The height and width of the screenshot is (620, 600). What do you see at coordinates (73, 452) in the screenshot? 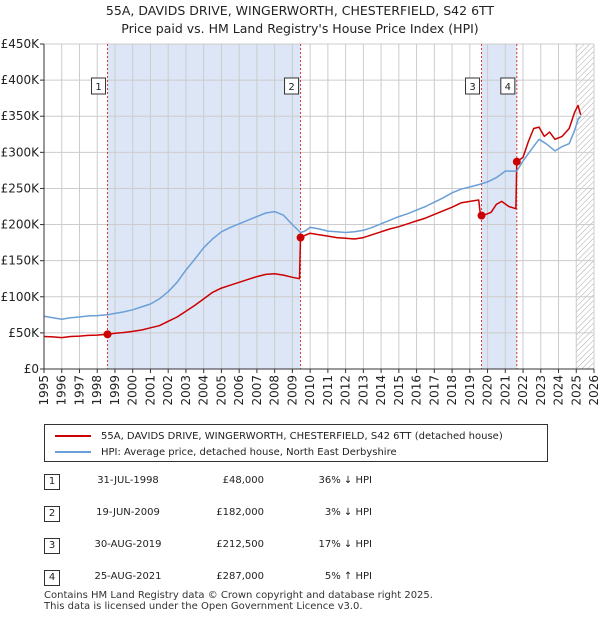
I see `legend-swatch-hpi` at bounding box center [73, 452].